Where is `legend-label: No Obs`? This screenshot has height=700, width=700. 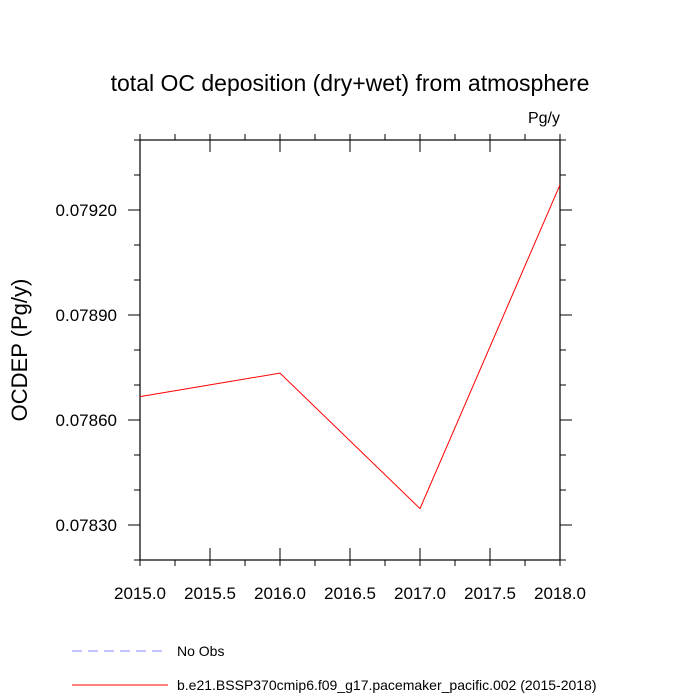 legend-label: No Obs is located at coordinates (200, 651).